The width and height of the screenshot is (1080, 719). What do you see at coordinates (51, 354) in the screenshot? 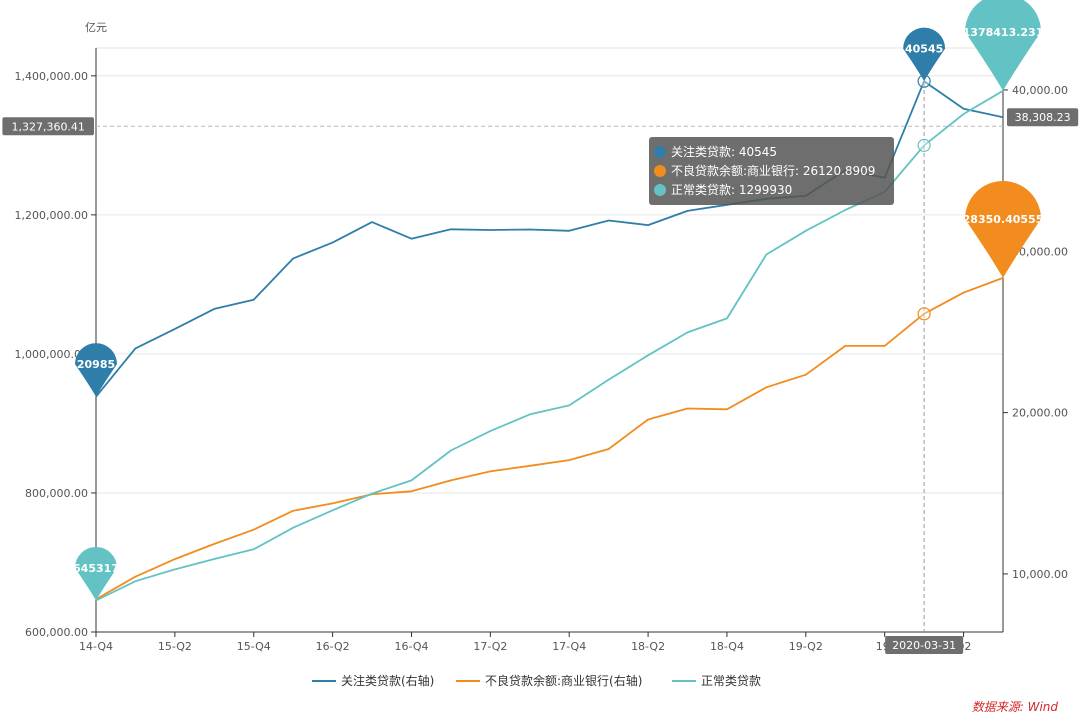
I see `left-axis-tick-label: 1,000,000.00` at bounding box center [51, 354].